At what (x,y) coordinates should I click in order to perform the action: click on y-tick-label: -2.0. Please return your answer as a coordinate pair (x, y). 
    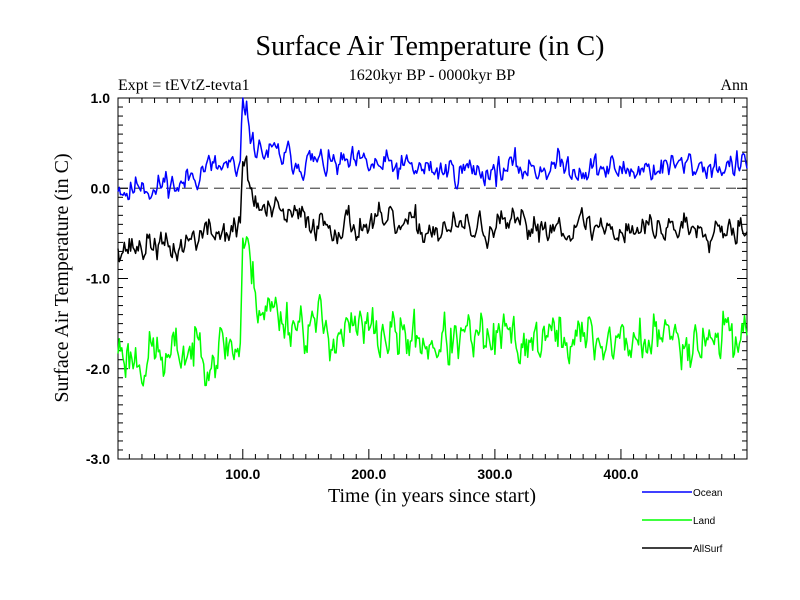
    Looking at the image, I should click on (98, 369).